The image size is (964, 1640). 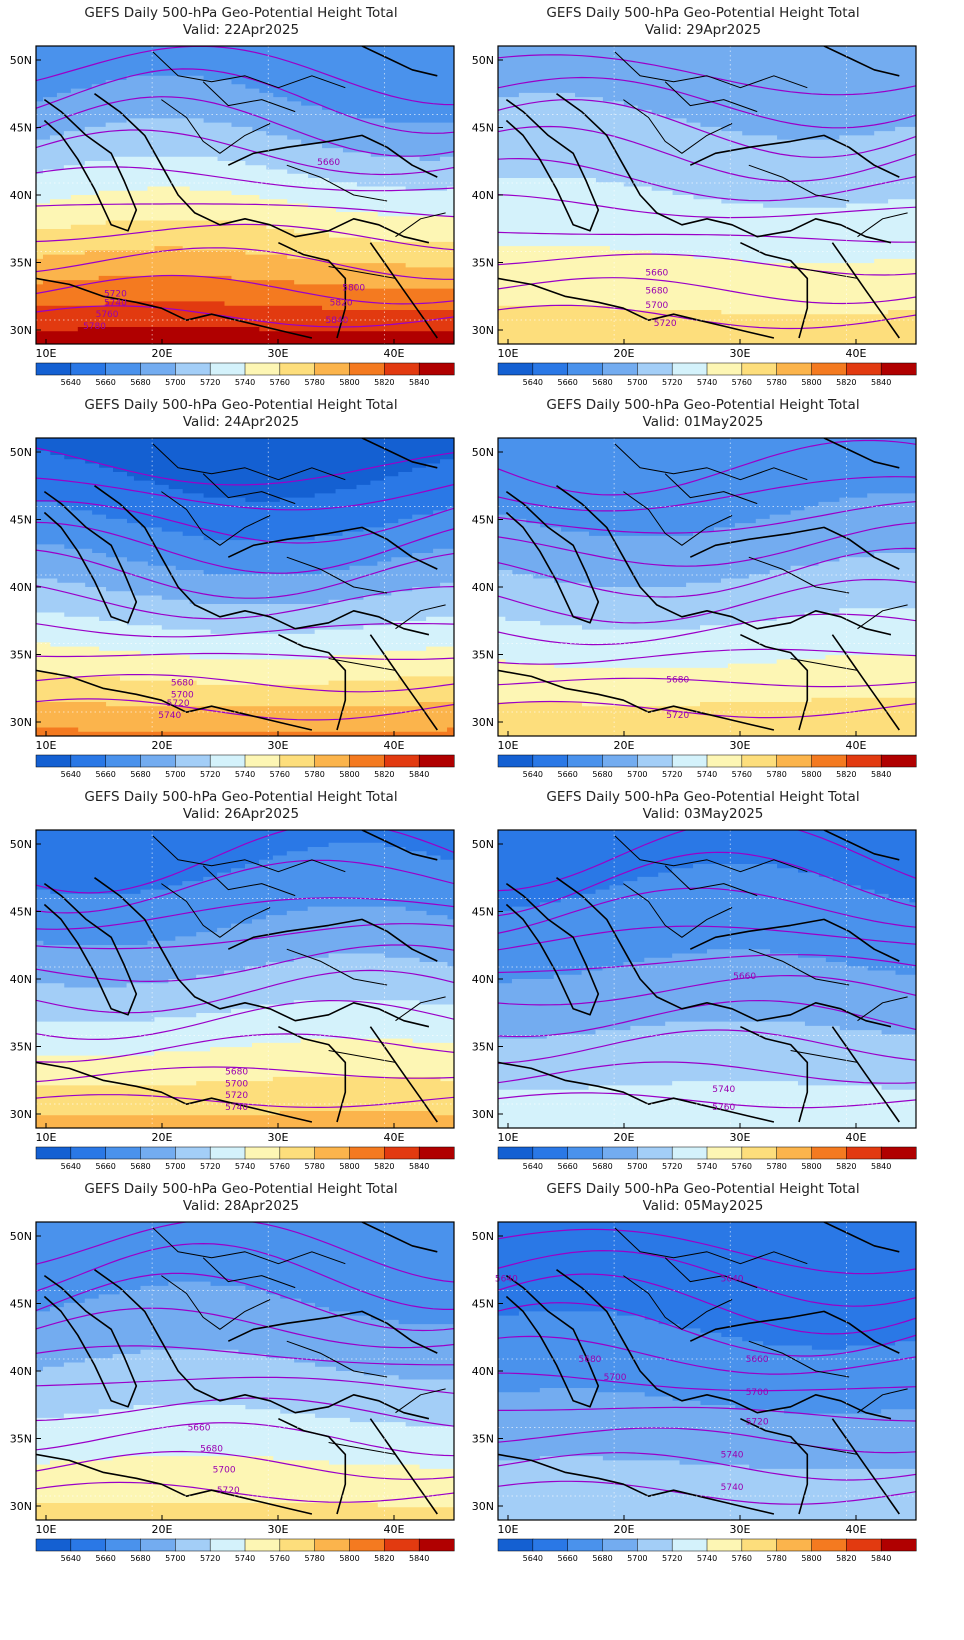 What do you see at coordinates (732, 1280) in the screenshot?
I see `contour-label: 5640` at bounding box center [732, 1280].